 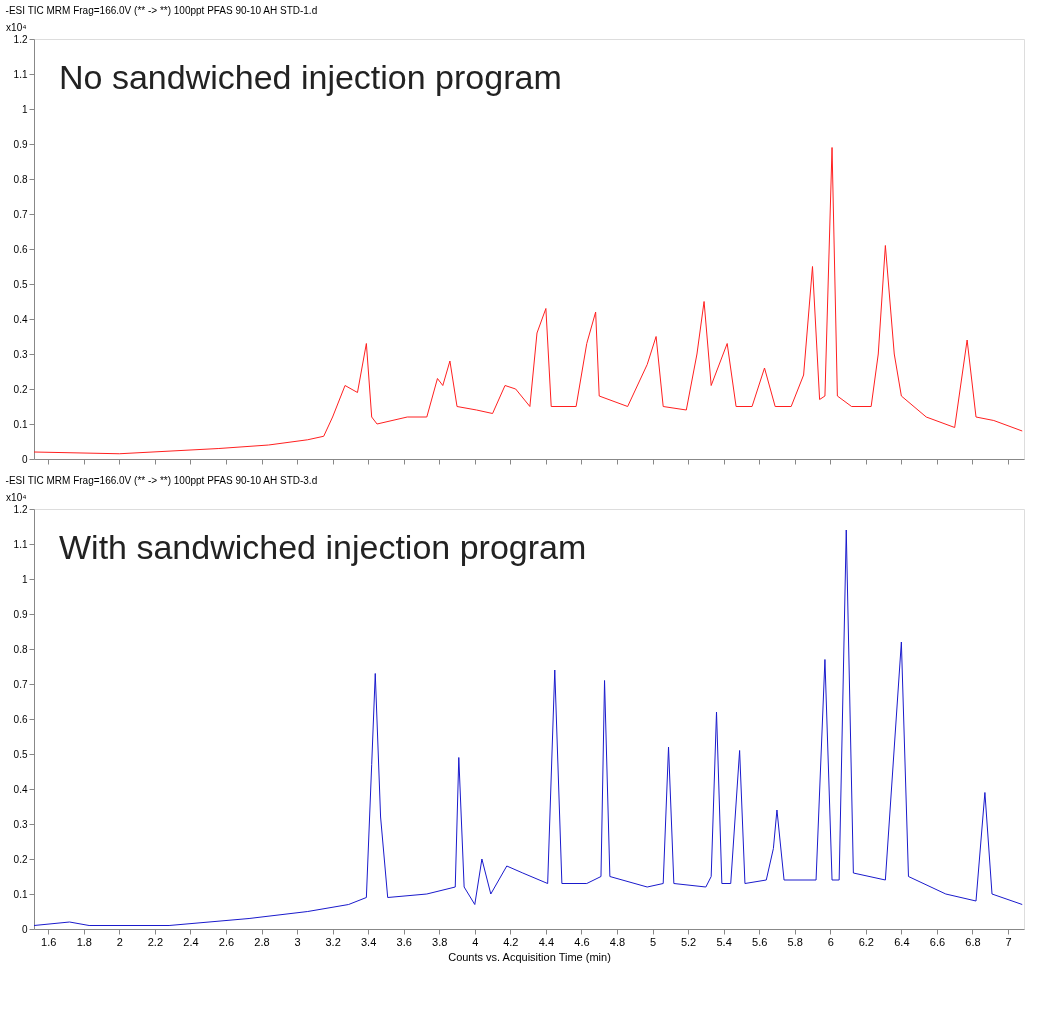 I want to click on x-tick-label: 5, so click(x=653, y=941).